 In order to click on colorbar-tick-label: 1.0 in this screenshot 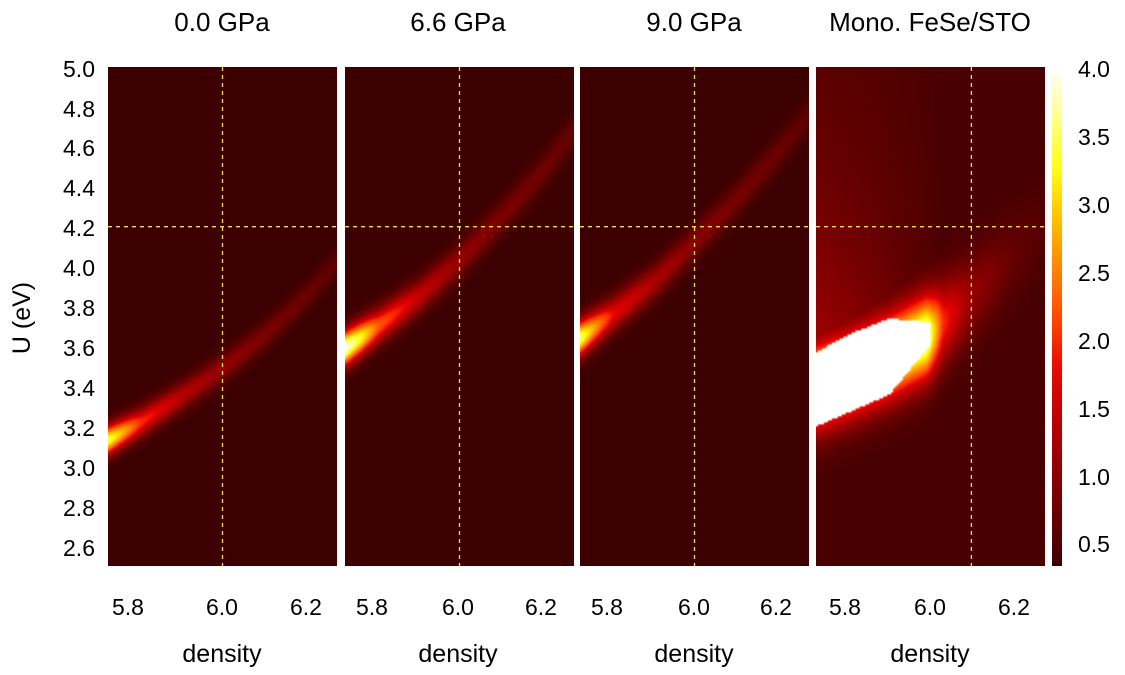, I will do `click(1094, 477)`.